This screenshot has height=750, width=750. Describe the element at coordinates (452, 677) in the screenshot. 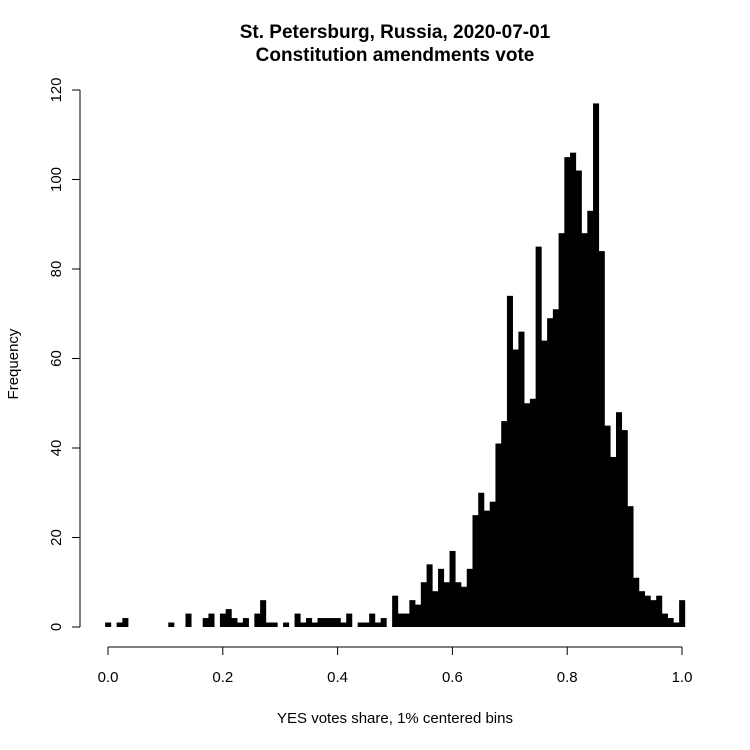

I see `x-tick-label: 0.6` at that location.